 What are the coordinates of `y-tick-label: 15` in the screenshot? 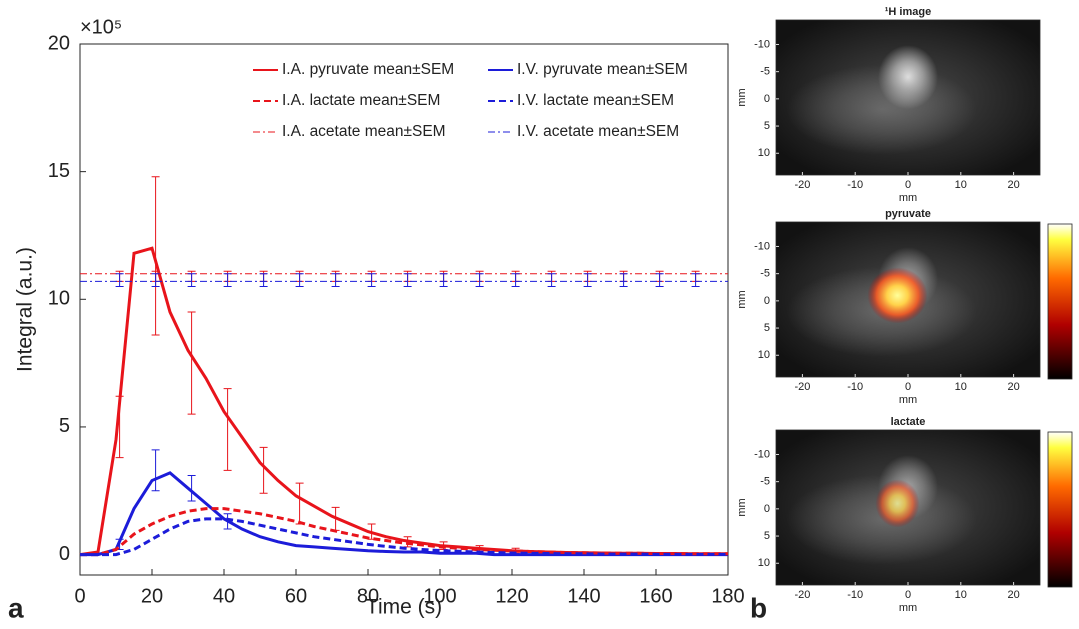 It's located at (59, 171).